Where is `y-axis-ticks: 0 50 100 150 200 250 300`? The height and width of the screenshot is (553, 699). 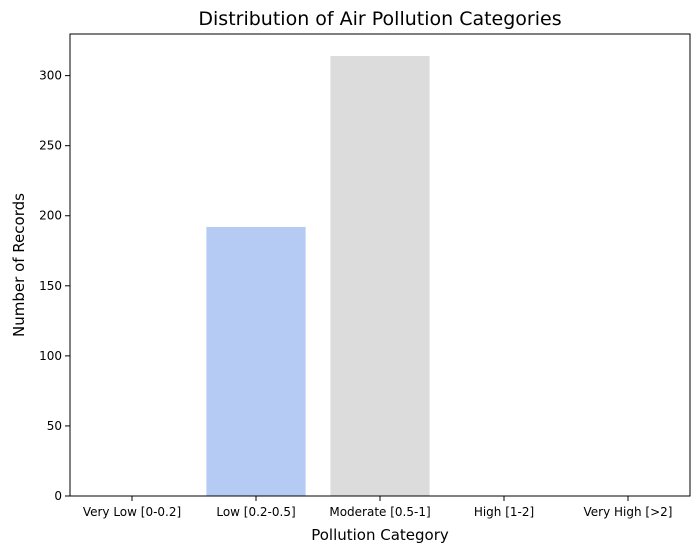 y-axis-ticks: 0 50 100 150 200 250 300 is located at coordinates (54, 286).